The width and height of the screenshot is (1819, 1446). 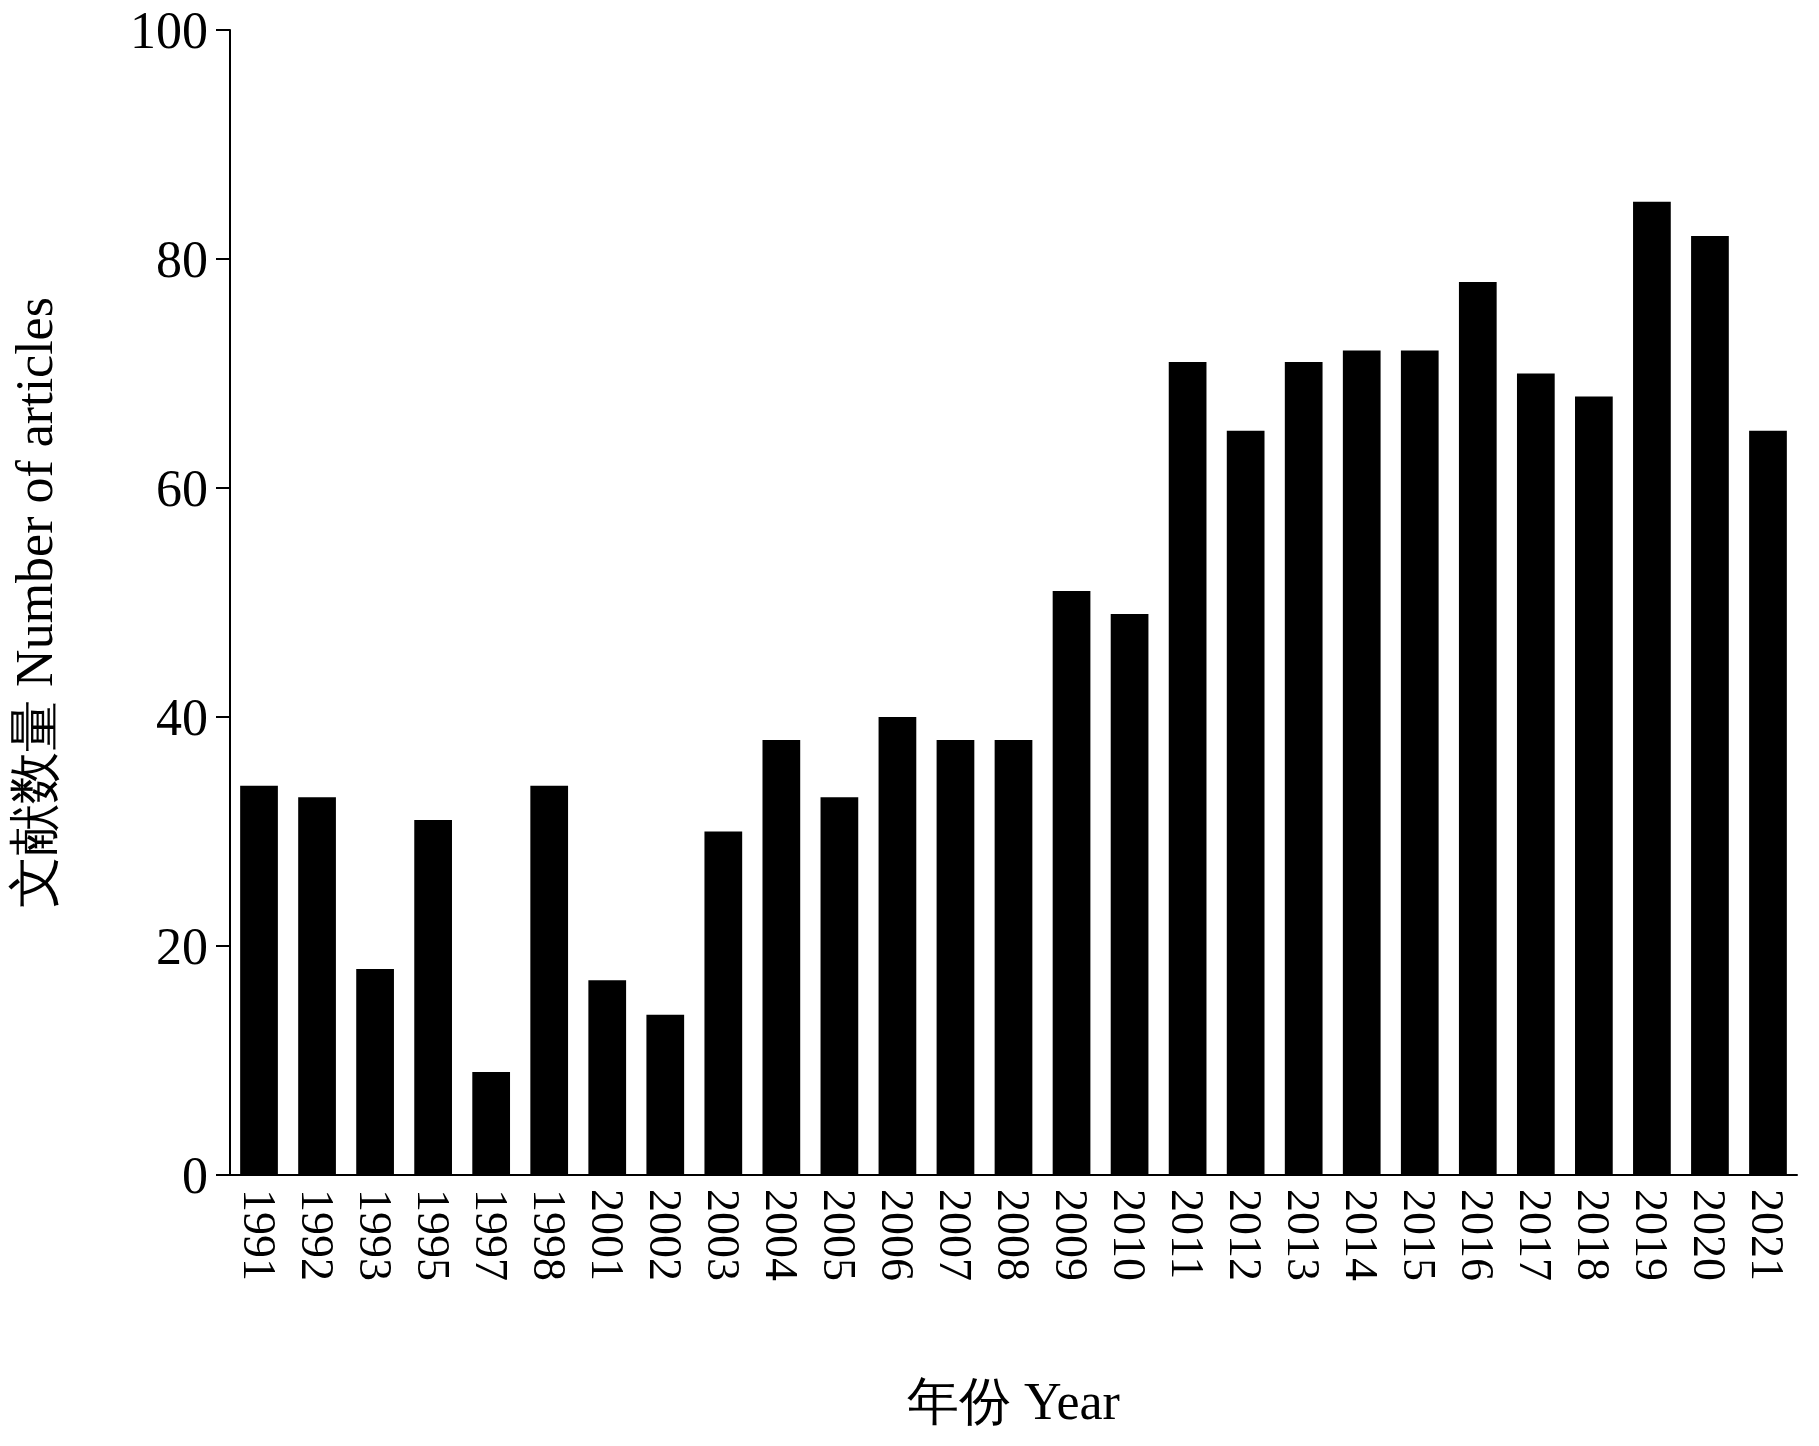 What do you see at coordinates (34, 602) in the screenshot?
I see `y-axis-title: 文献数量 Number of articles` at bounding box center [34, 602].